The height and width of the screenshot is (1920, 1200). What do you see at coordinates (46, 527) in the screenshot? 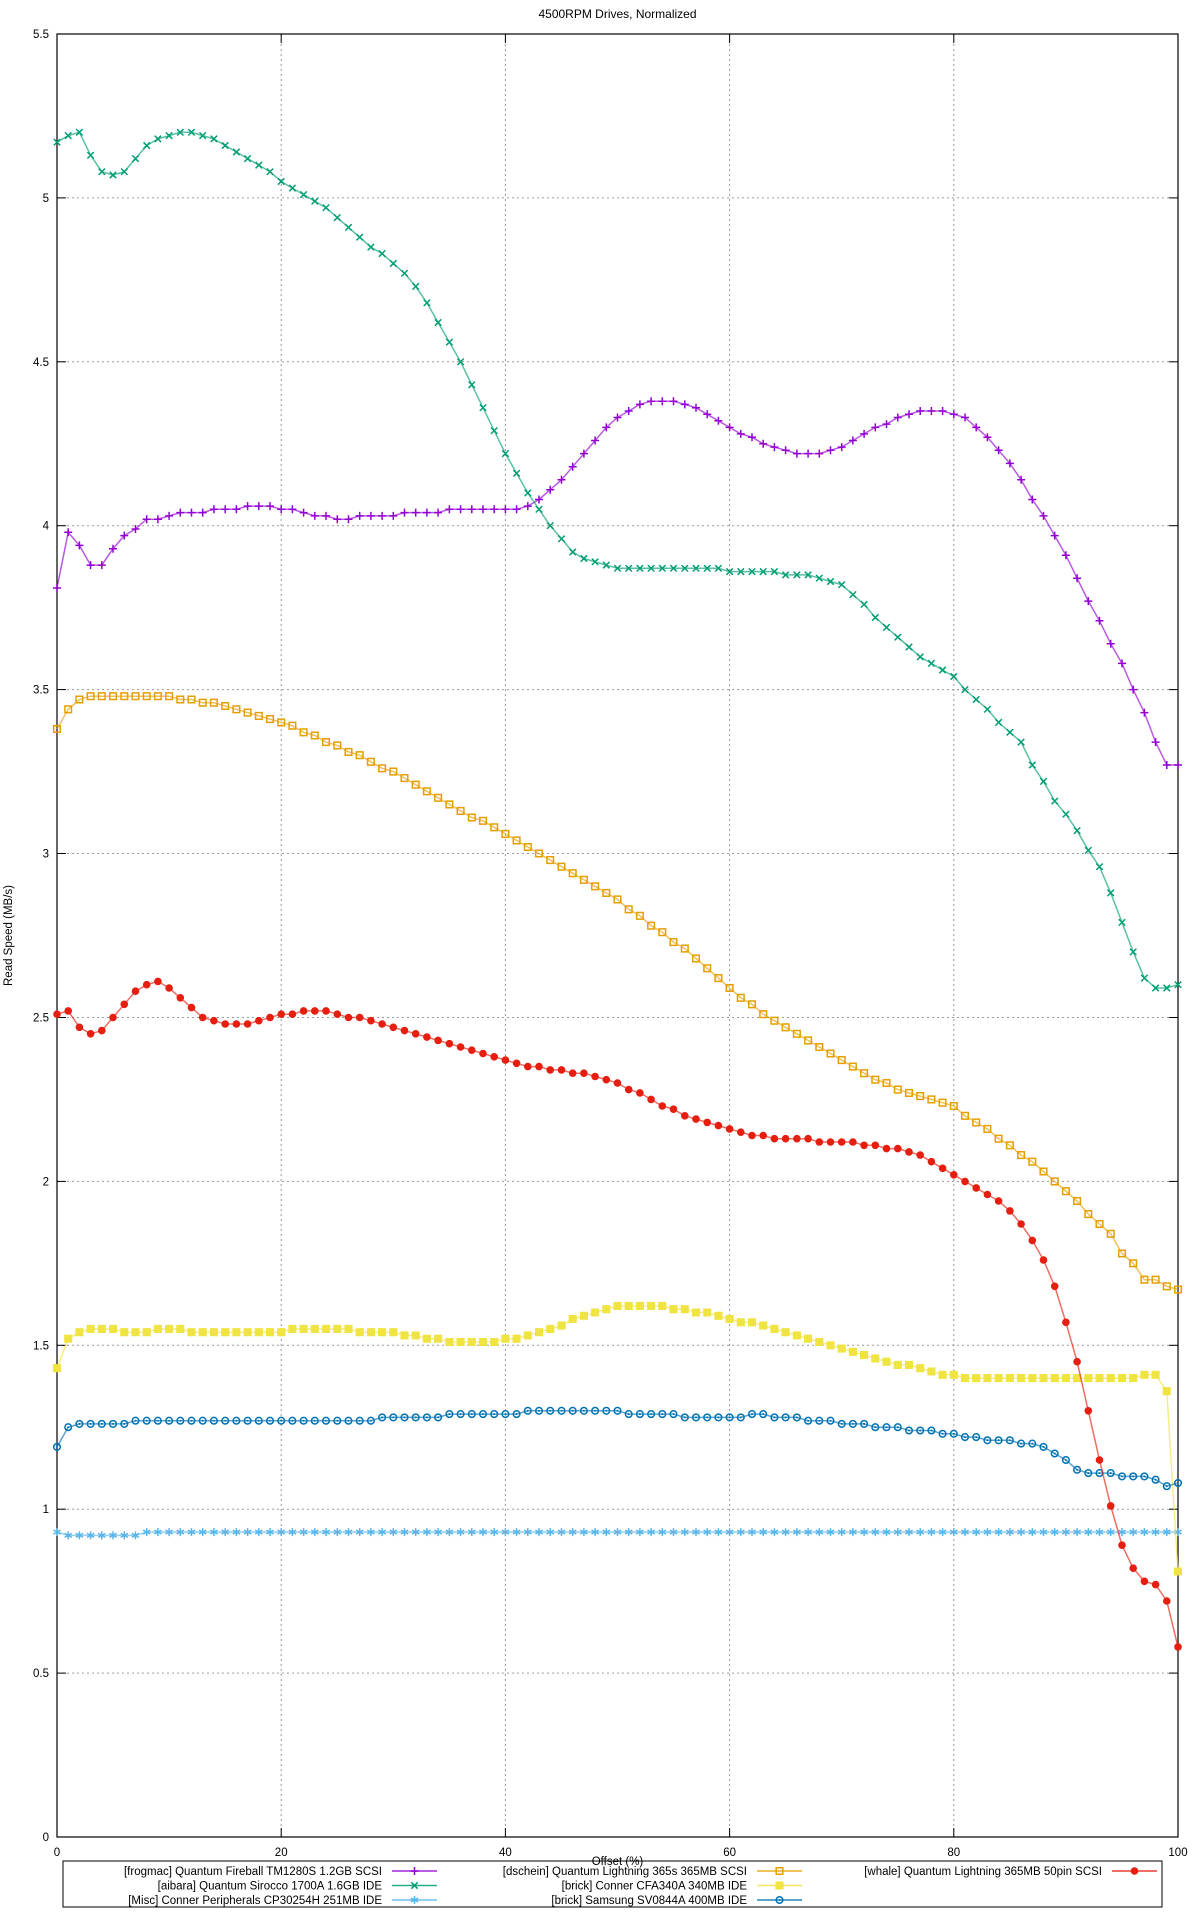
I see `y-tick-label: 4` at bounding box center [46, 527].